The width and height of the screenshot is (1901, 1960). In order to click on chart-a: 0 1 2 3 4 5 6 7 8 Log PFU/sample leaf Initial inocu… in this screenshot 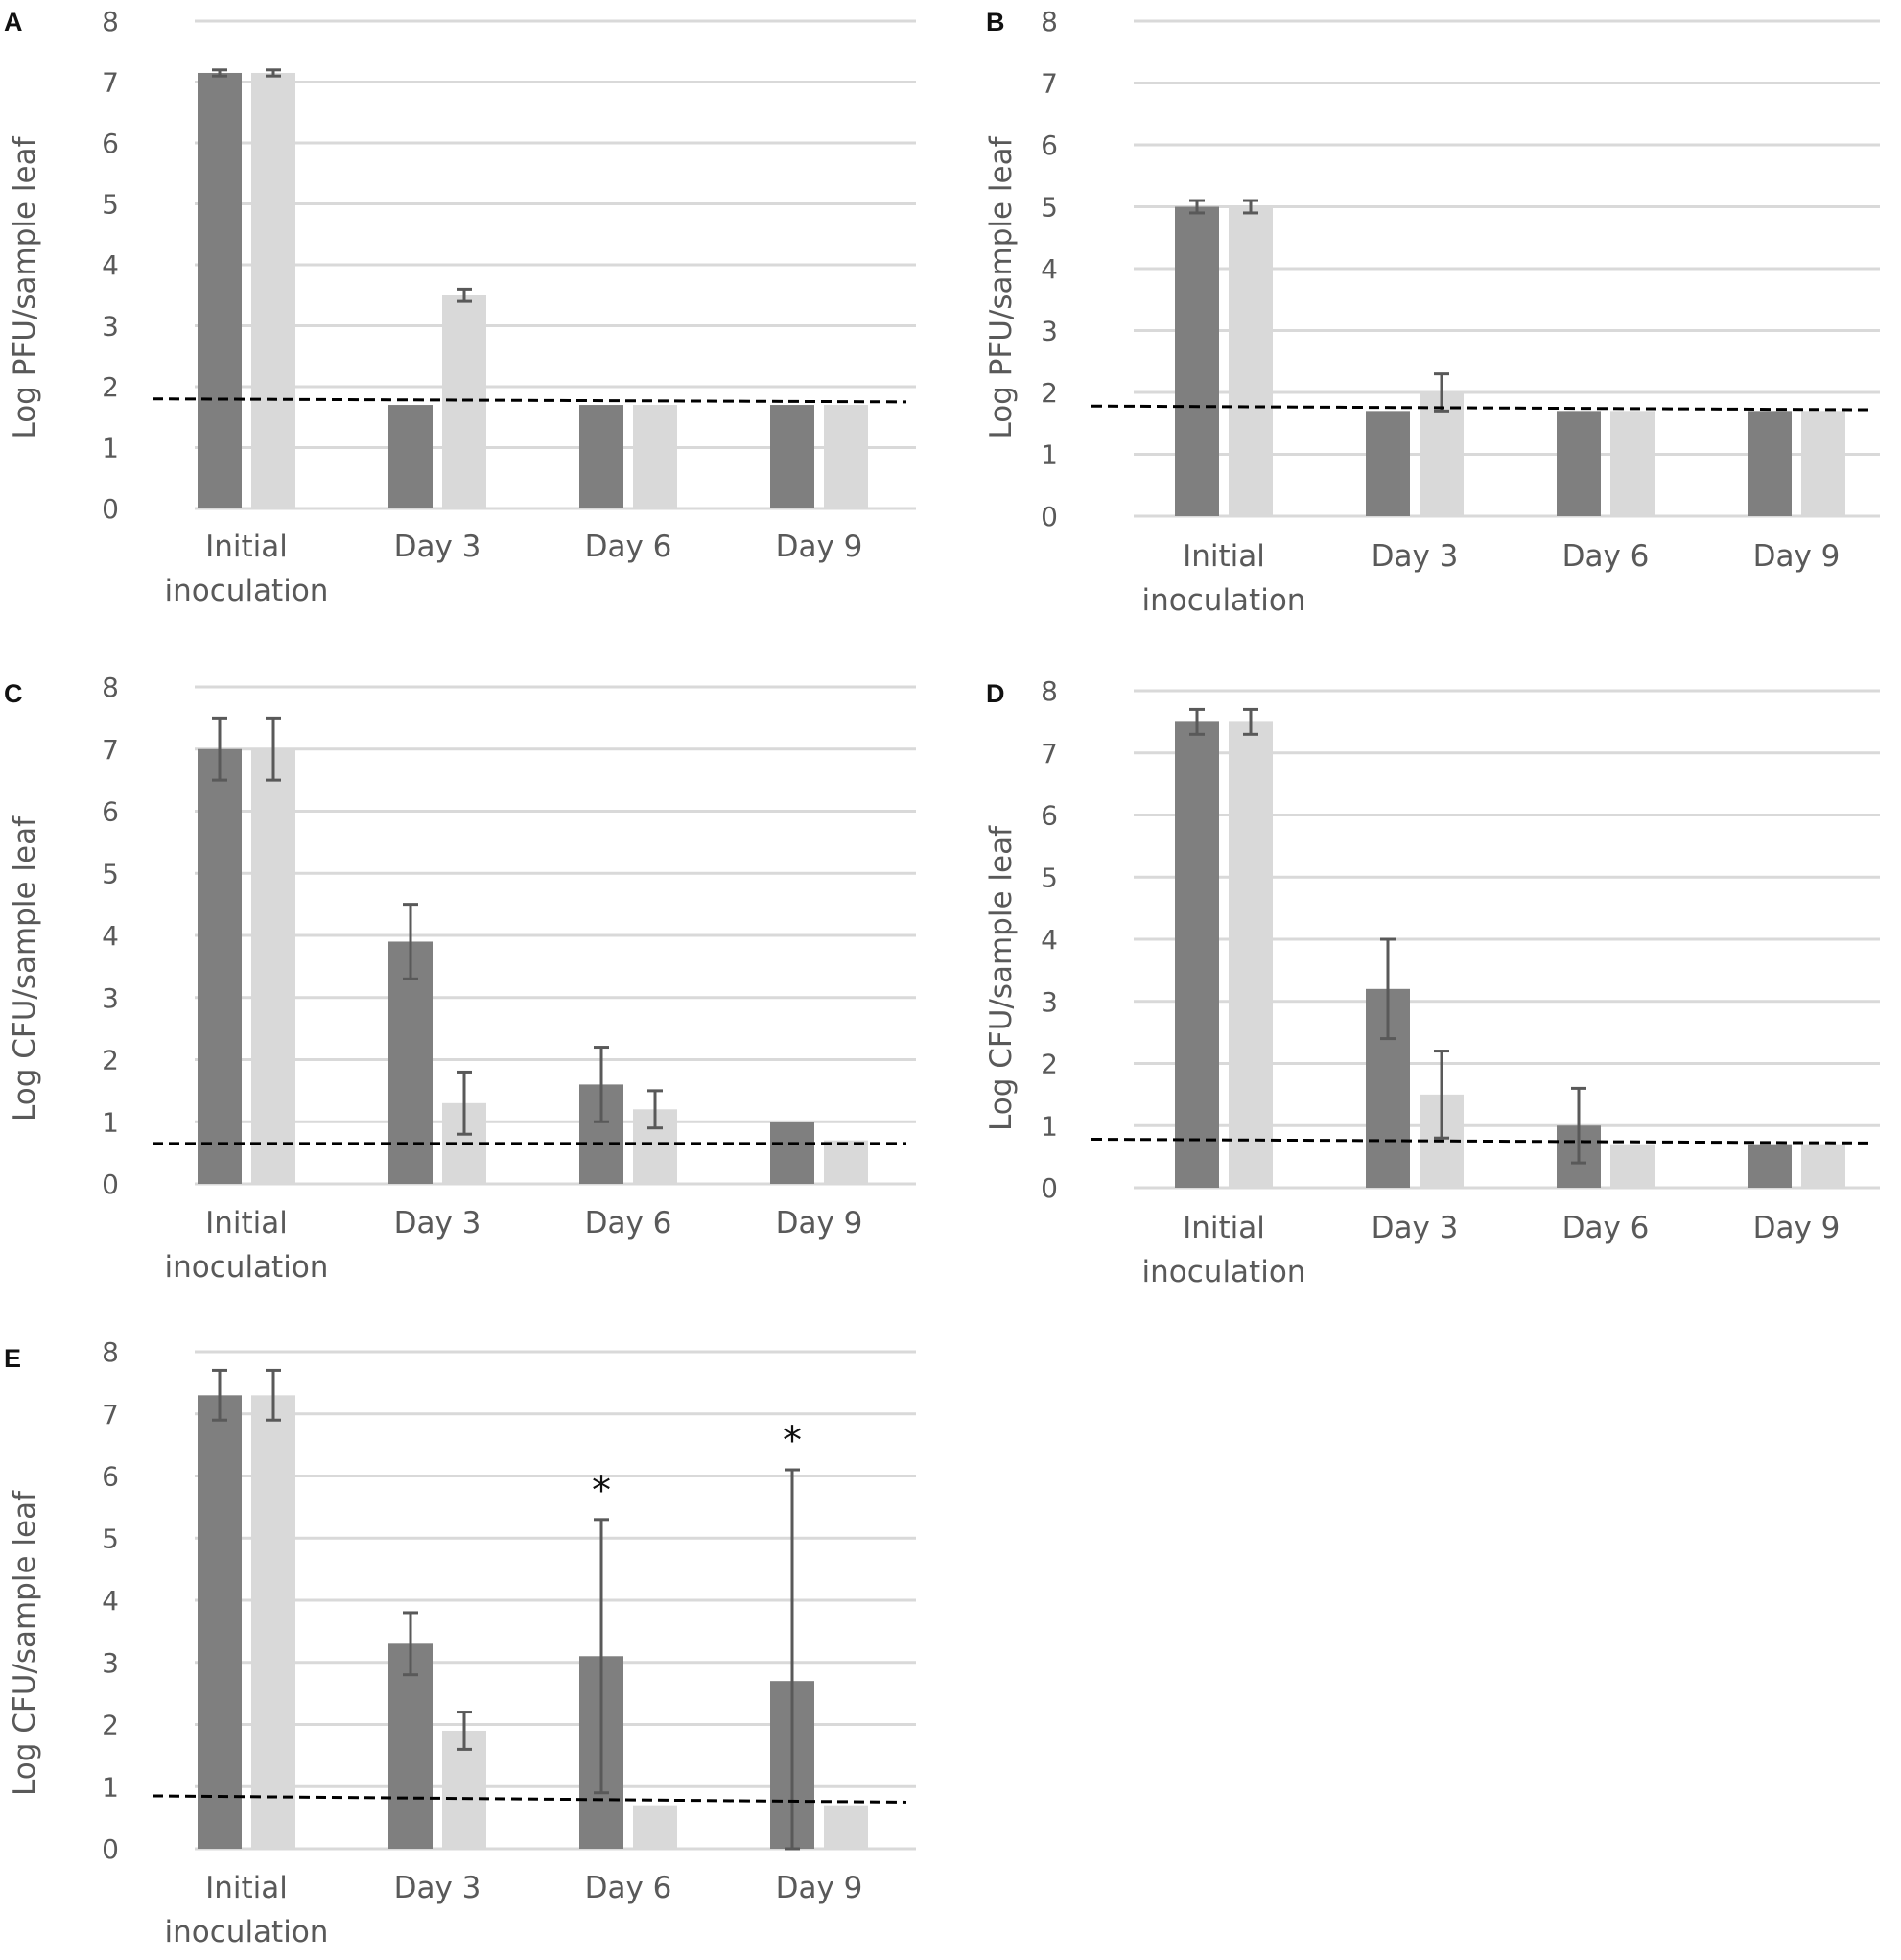, I will do `click(462, 307)`.